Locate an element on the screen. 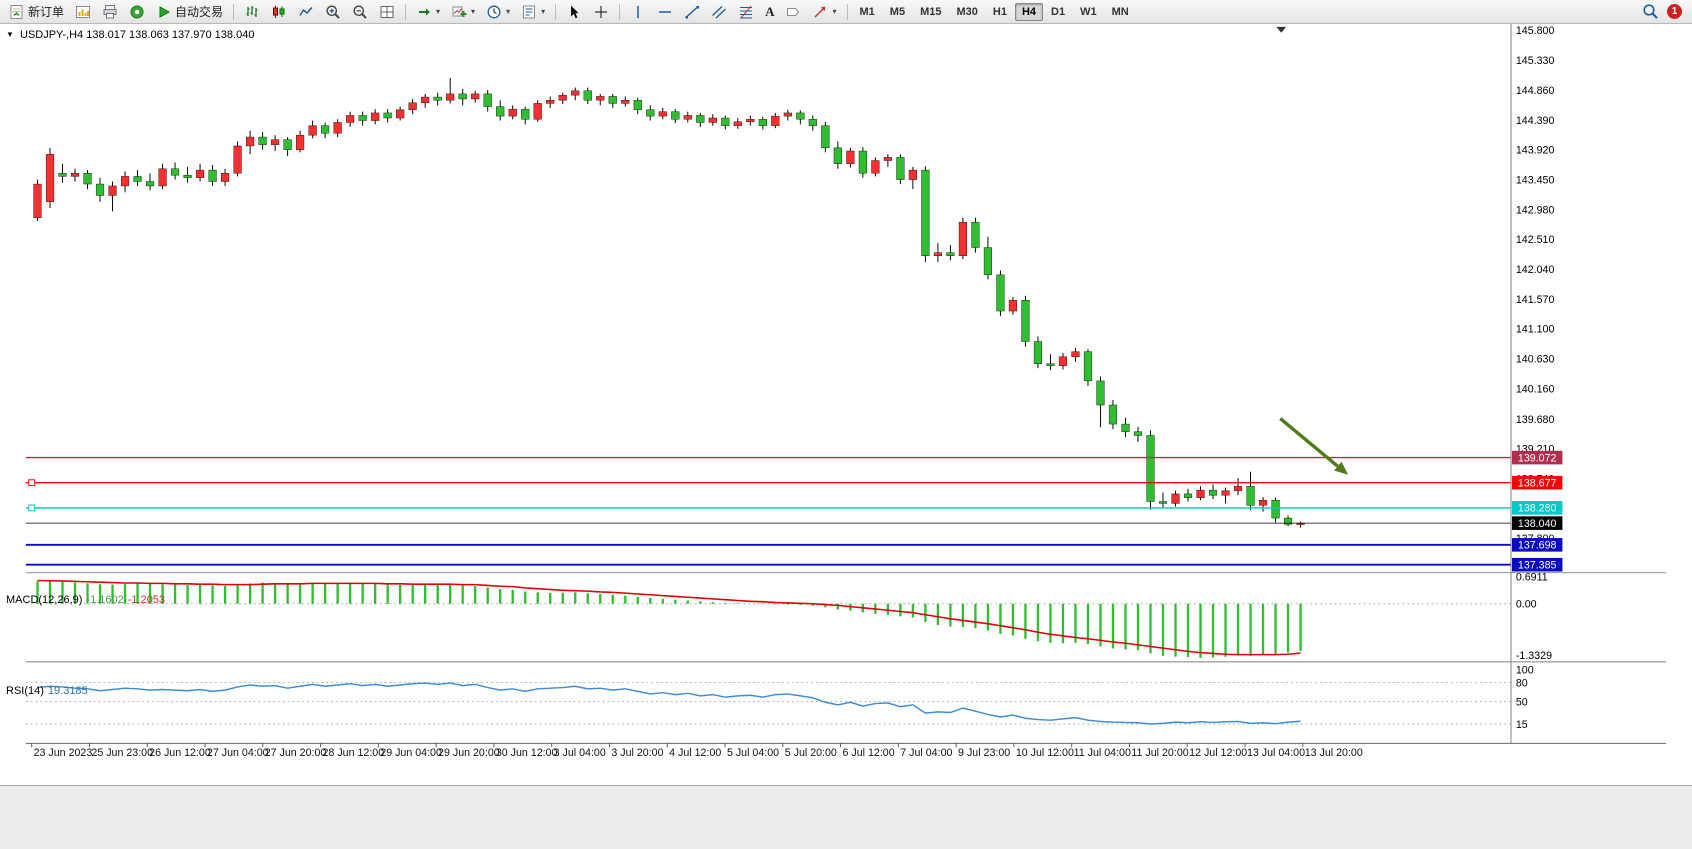  auto-trading-button: 自动交易 is located at coordinates (189, 12).